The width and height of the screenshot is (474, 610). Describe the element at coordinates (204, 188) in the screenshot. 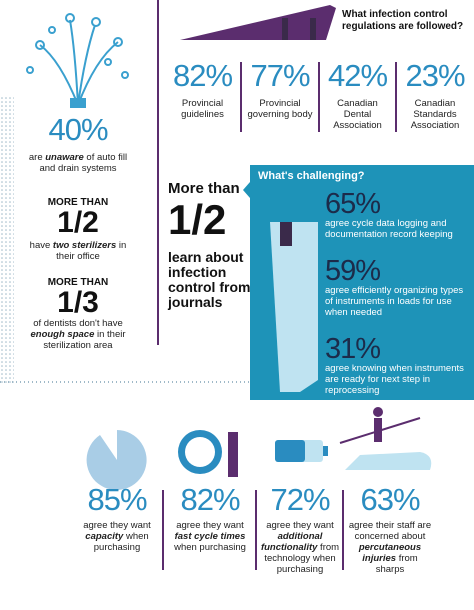

I see `lead: More than` at that location.